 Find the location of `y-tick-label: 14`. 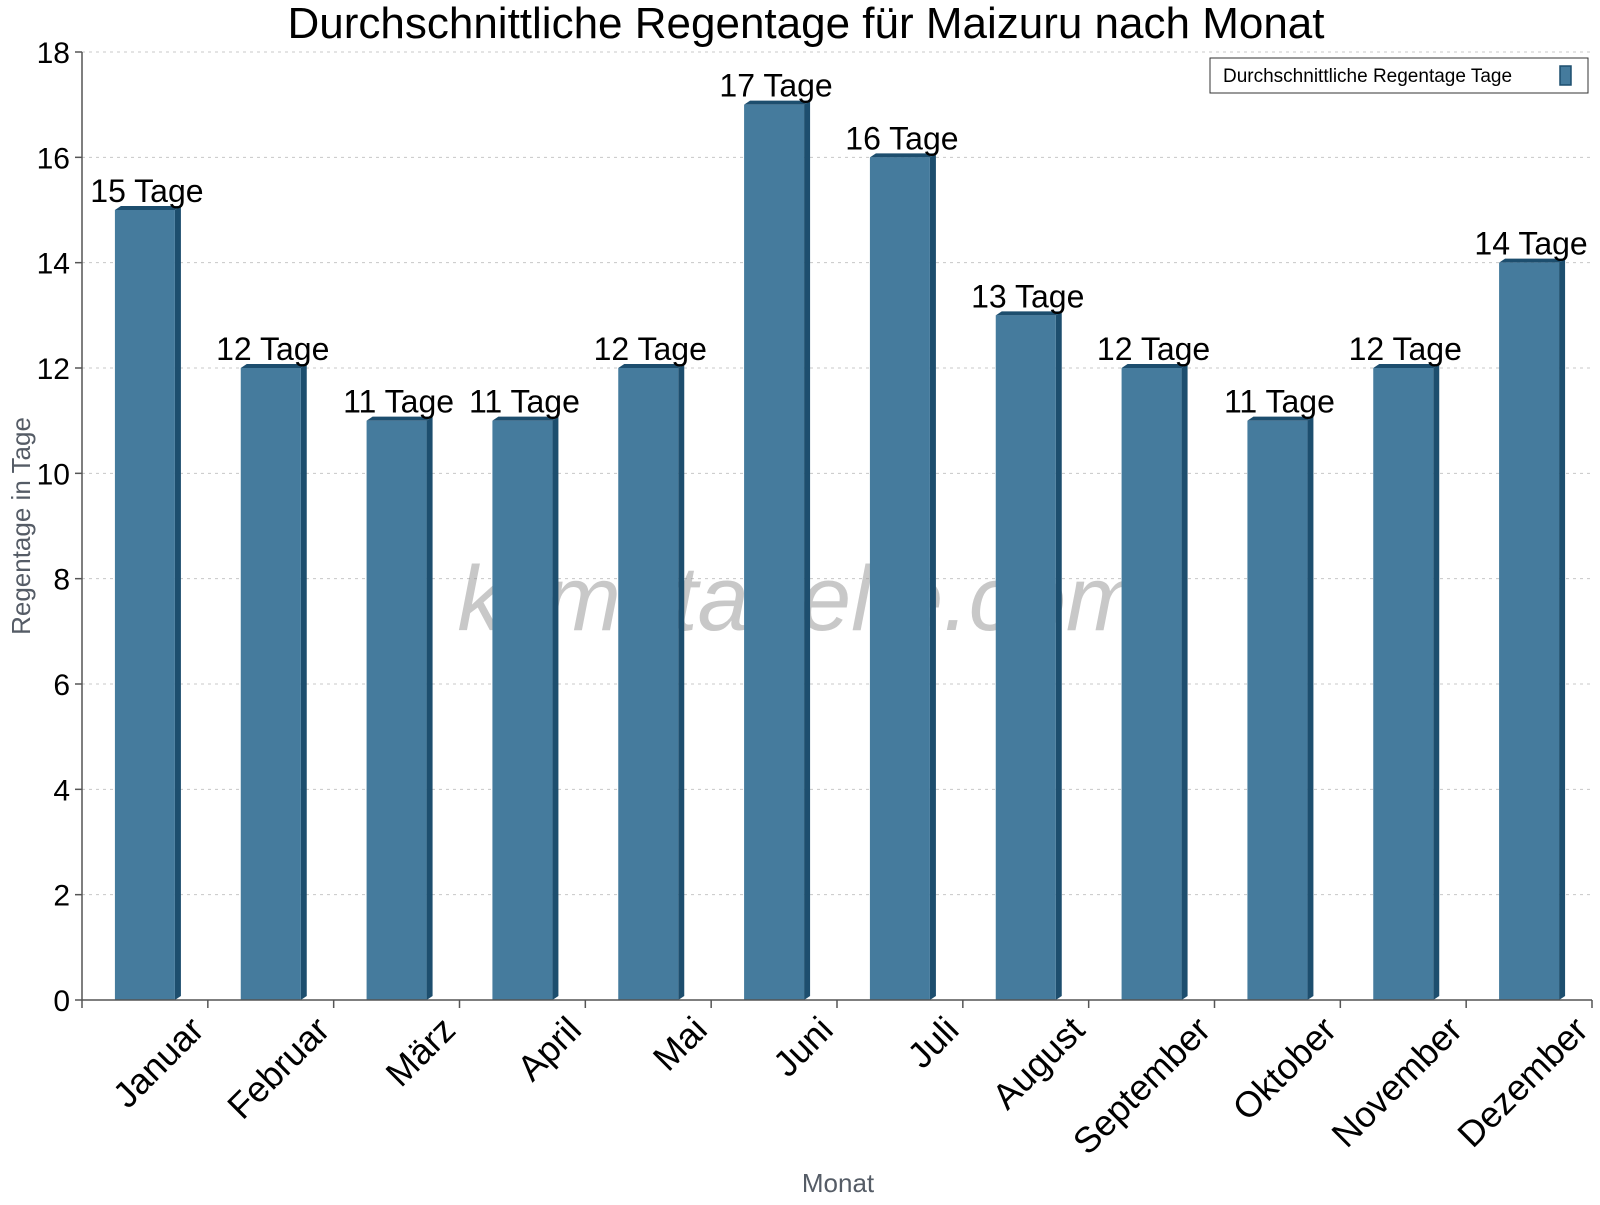

y-tick-label: 14 is located at coordinates (53, 264).